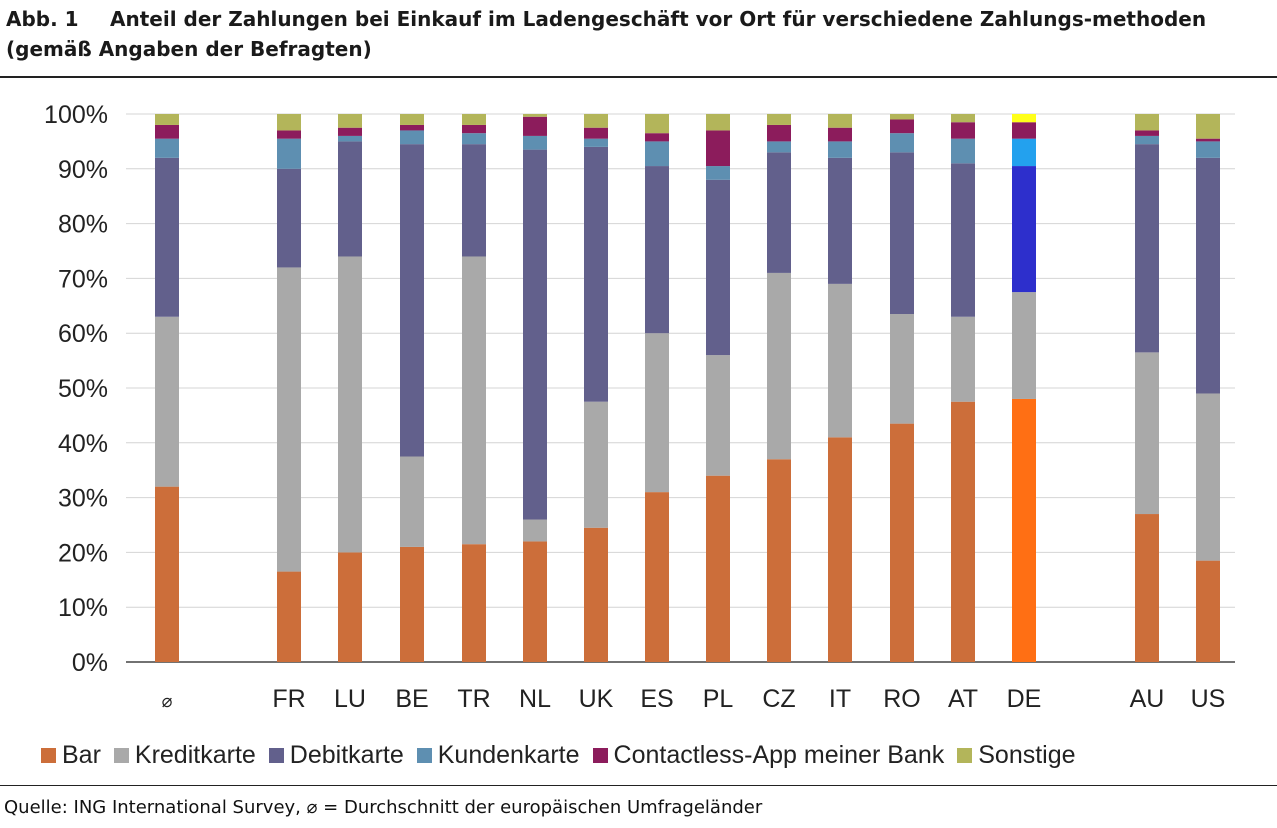  What do you see at coordinates (638, 77) in the screenshot?
I see `top-rule` at bounding box center [638, 77].